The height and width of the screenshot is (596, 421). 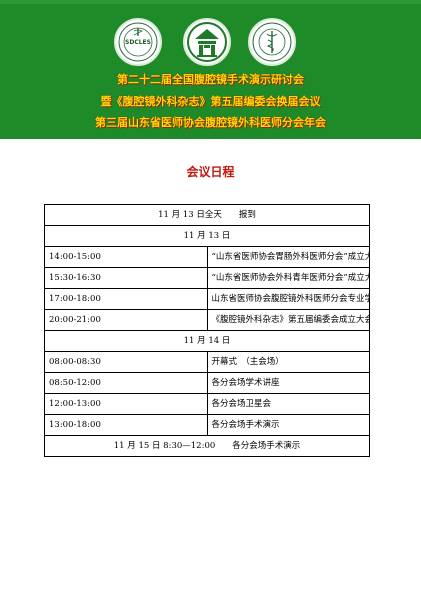 I want to click on event-cell: 《腹腔镜外科杂志》第五届编委会成立大会, so click(x=288, y=320).